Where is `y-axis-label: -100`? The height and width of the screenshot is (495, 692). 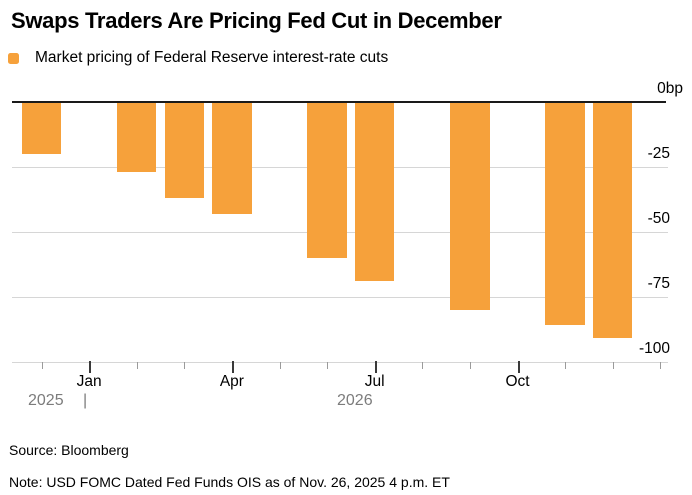
y-axis-label: -100 is located at coordinates (654, 348).